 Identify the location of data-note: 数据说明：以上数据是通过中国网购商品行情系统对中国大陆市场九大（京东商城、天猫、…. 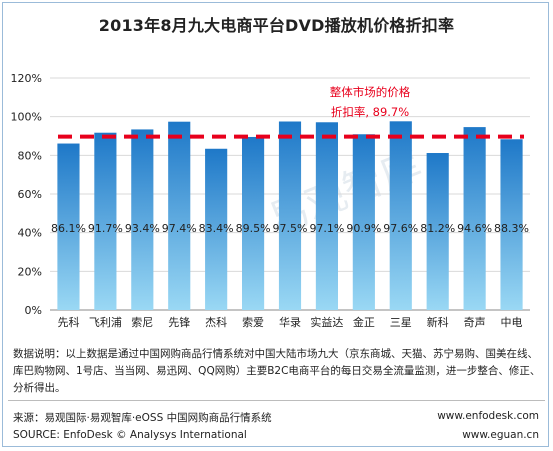
(277, 371).